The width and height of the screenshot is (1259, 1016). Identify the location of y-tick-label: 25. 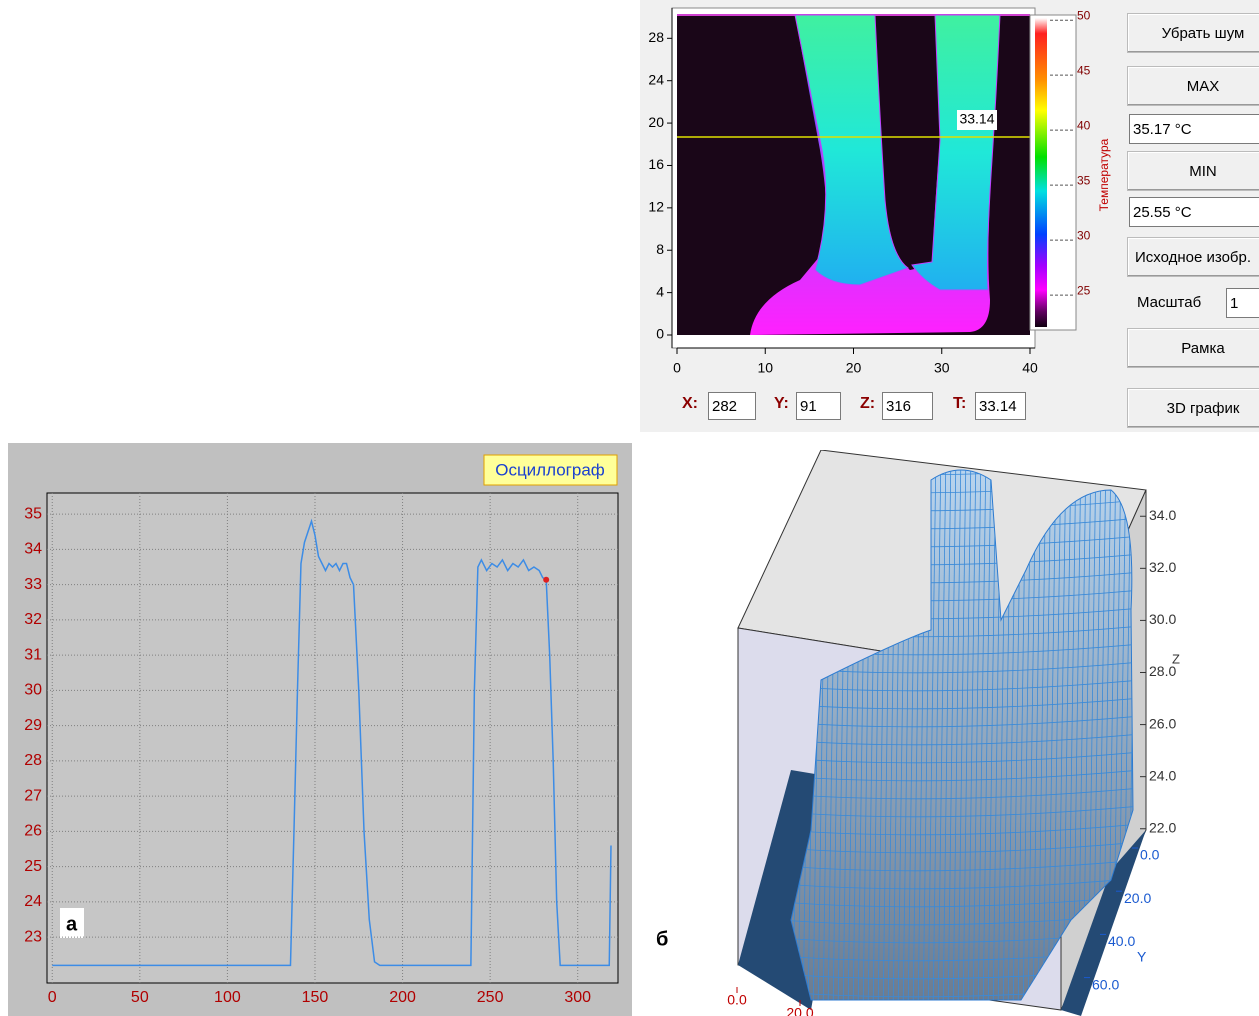
(33, 866).